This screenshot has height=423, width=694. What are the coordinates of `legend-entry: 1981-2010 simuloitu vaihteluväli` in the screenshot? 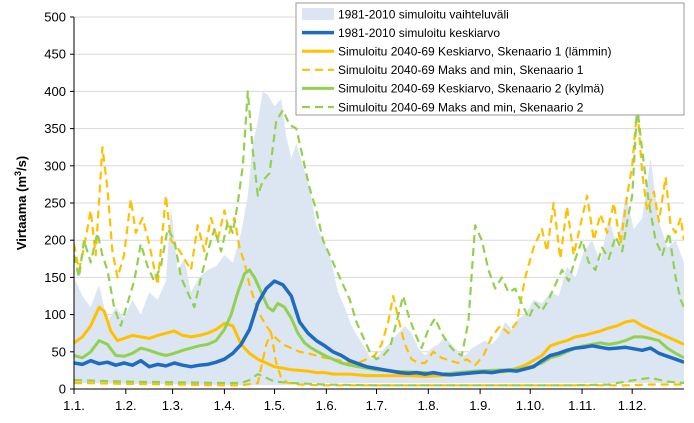 It's located at (405, 14).